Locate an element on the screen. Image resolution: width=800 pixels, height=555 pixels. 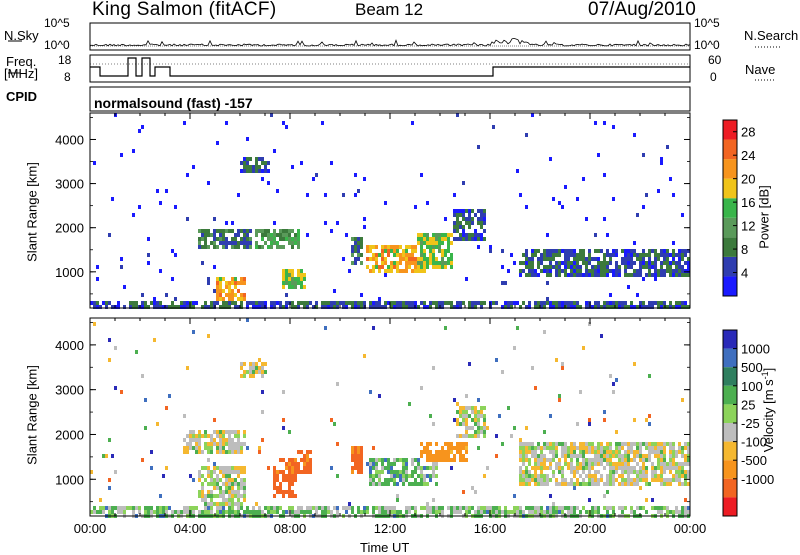
x-axis-label: Time UT is located at coordinates (385, 547).